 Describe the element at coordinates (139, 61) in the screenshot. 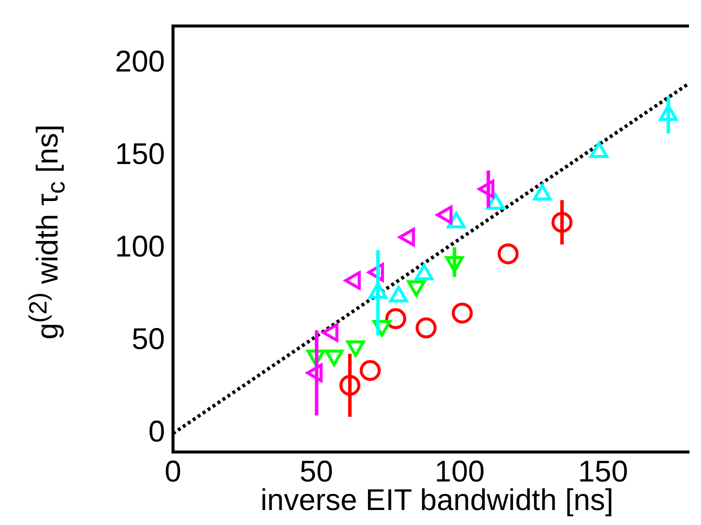

I see `y-tick-label: 200` at that location.